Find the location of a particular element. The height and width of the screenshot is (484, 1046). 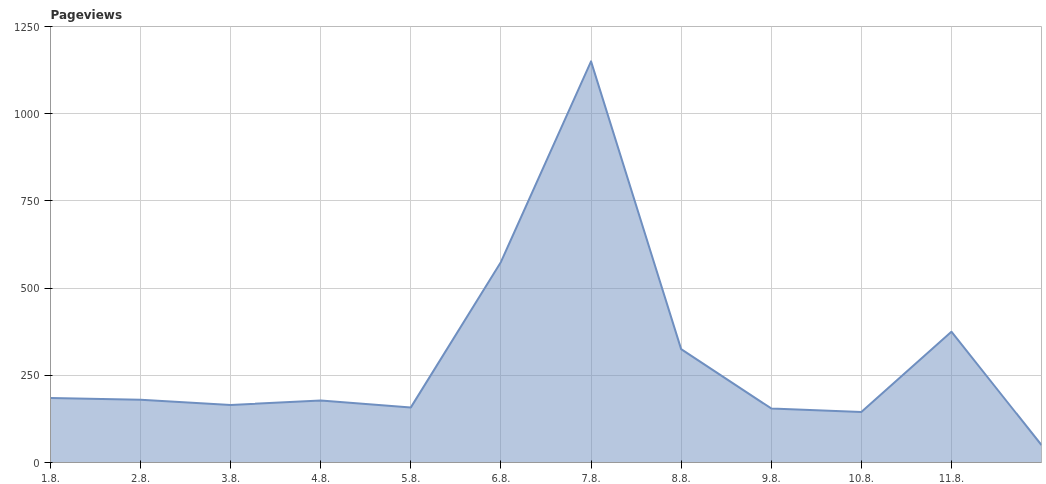

y-tick-label: 1250 is located at coordinates (27, 27).